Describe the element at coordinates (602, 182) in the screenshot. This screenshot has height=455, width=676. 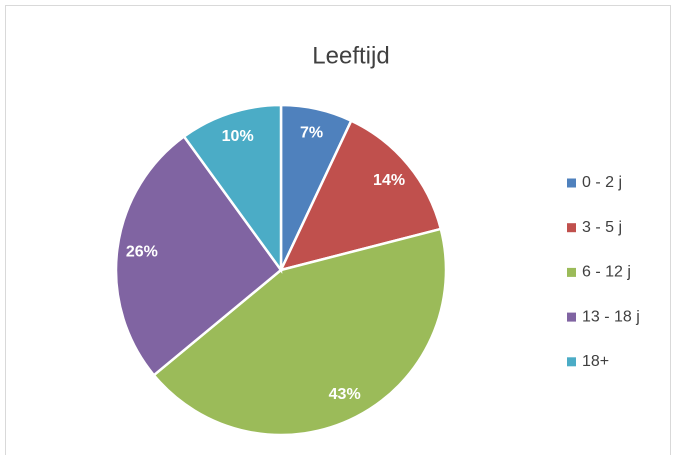
I see `legend-label: 0 - 2 j` at that location.